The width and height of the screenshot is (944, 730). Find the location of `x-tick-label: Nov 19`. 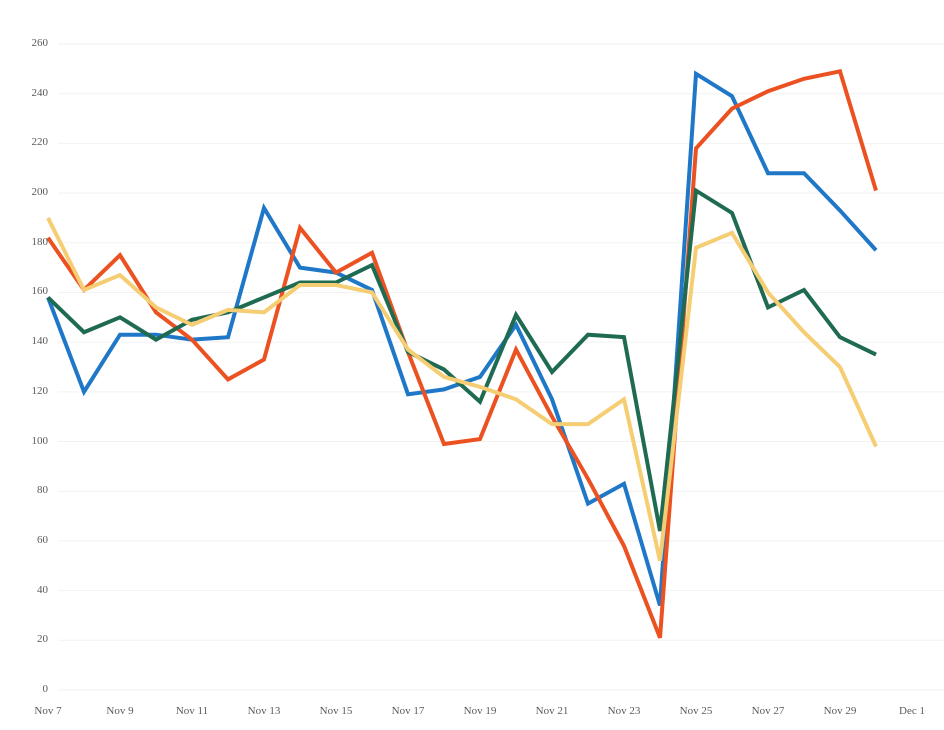

x-tick-label: Nov 19 is located at coordinates (480, 711).